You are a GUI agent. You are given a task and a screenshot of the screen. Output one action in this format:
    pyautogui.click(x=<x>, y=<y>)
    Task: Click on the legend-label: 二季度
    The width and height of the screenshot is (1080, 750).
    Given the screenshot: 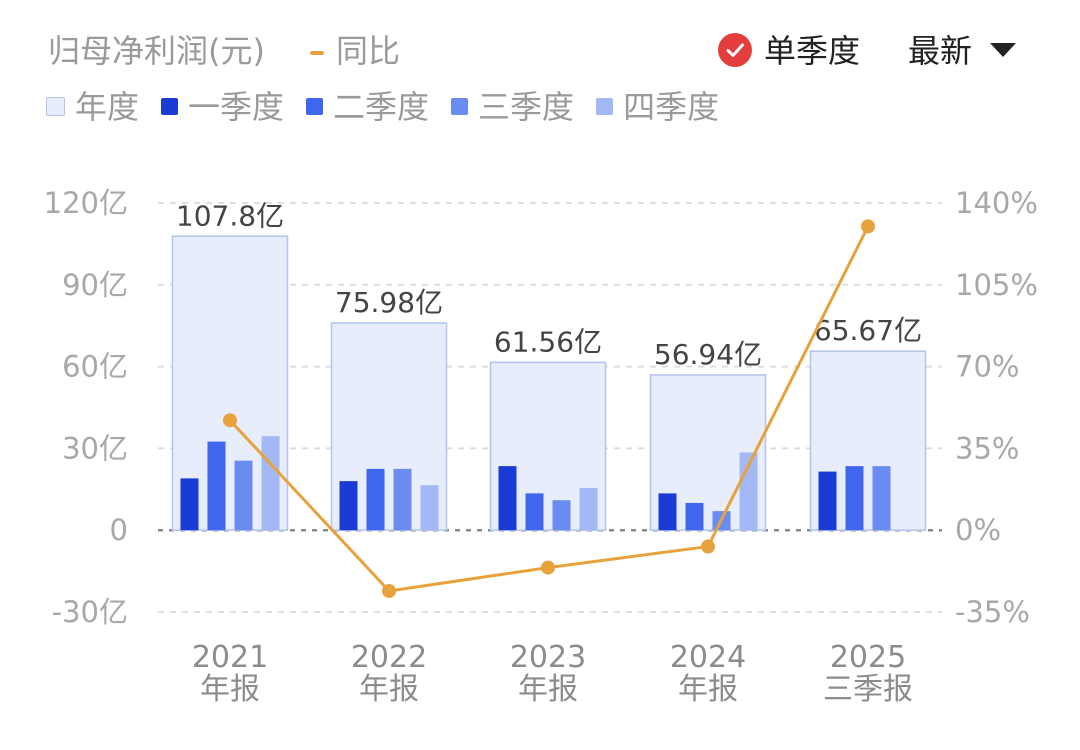 What is the action you would take?
    pyautogui.click(x=381, y=107)
    